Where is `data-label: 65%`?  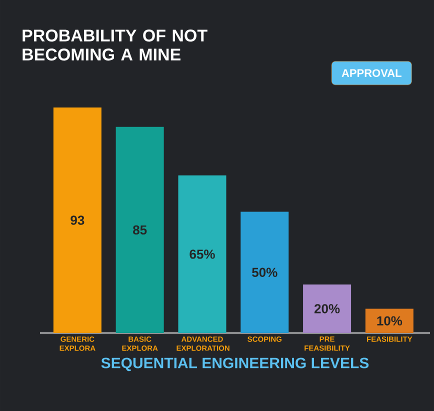 data-label: 65% is located at coordinates (202, 254).